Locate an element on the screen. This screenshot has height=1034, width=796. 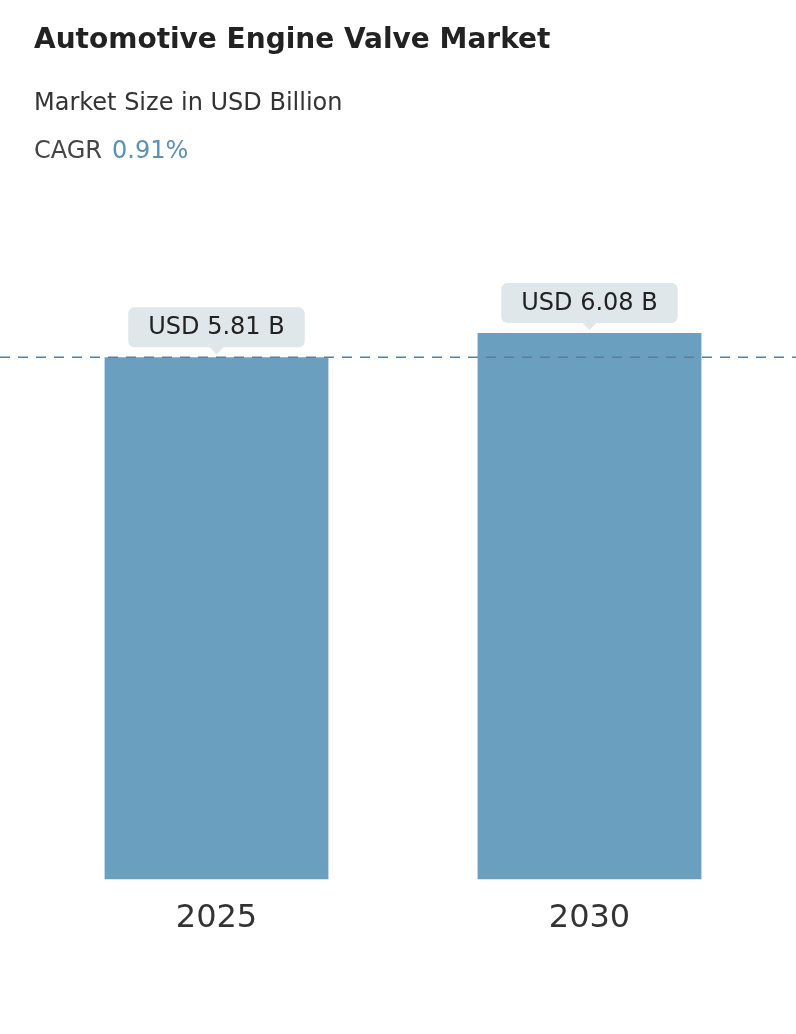
text: CAGR is located at coordinates (68, 150).